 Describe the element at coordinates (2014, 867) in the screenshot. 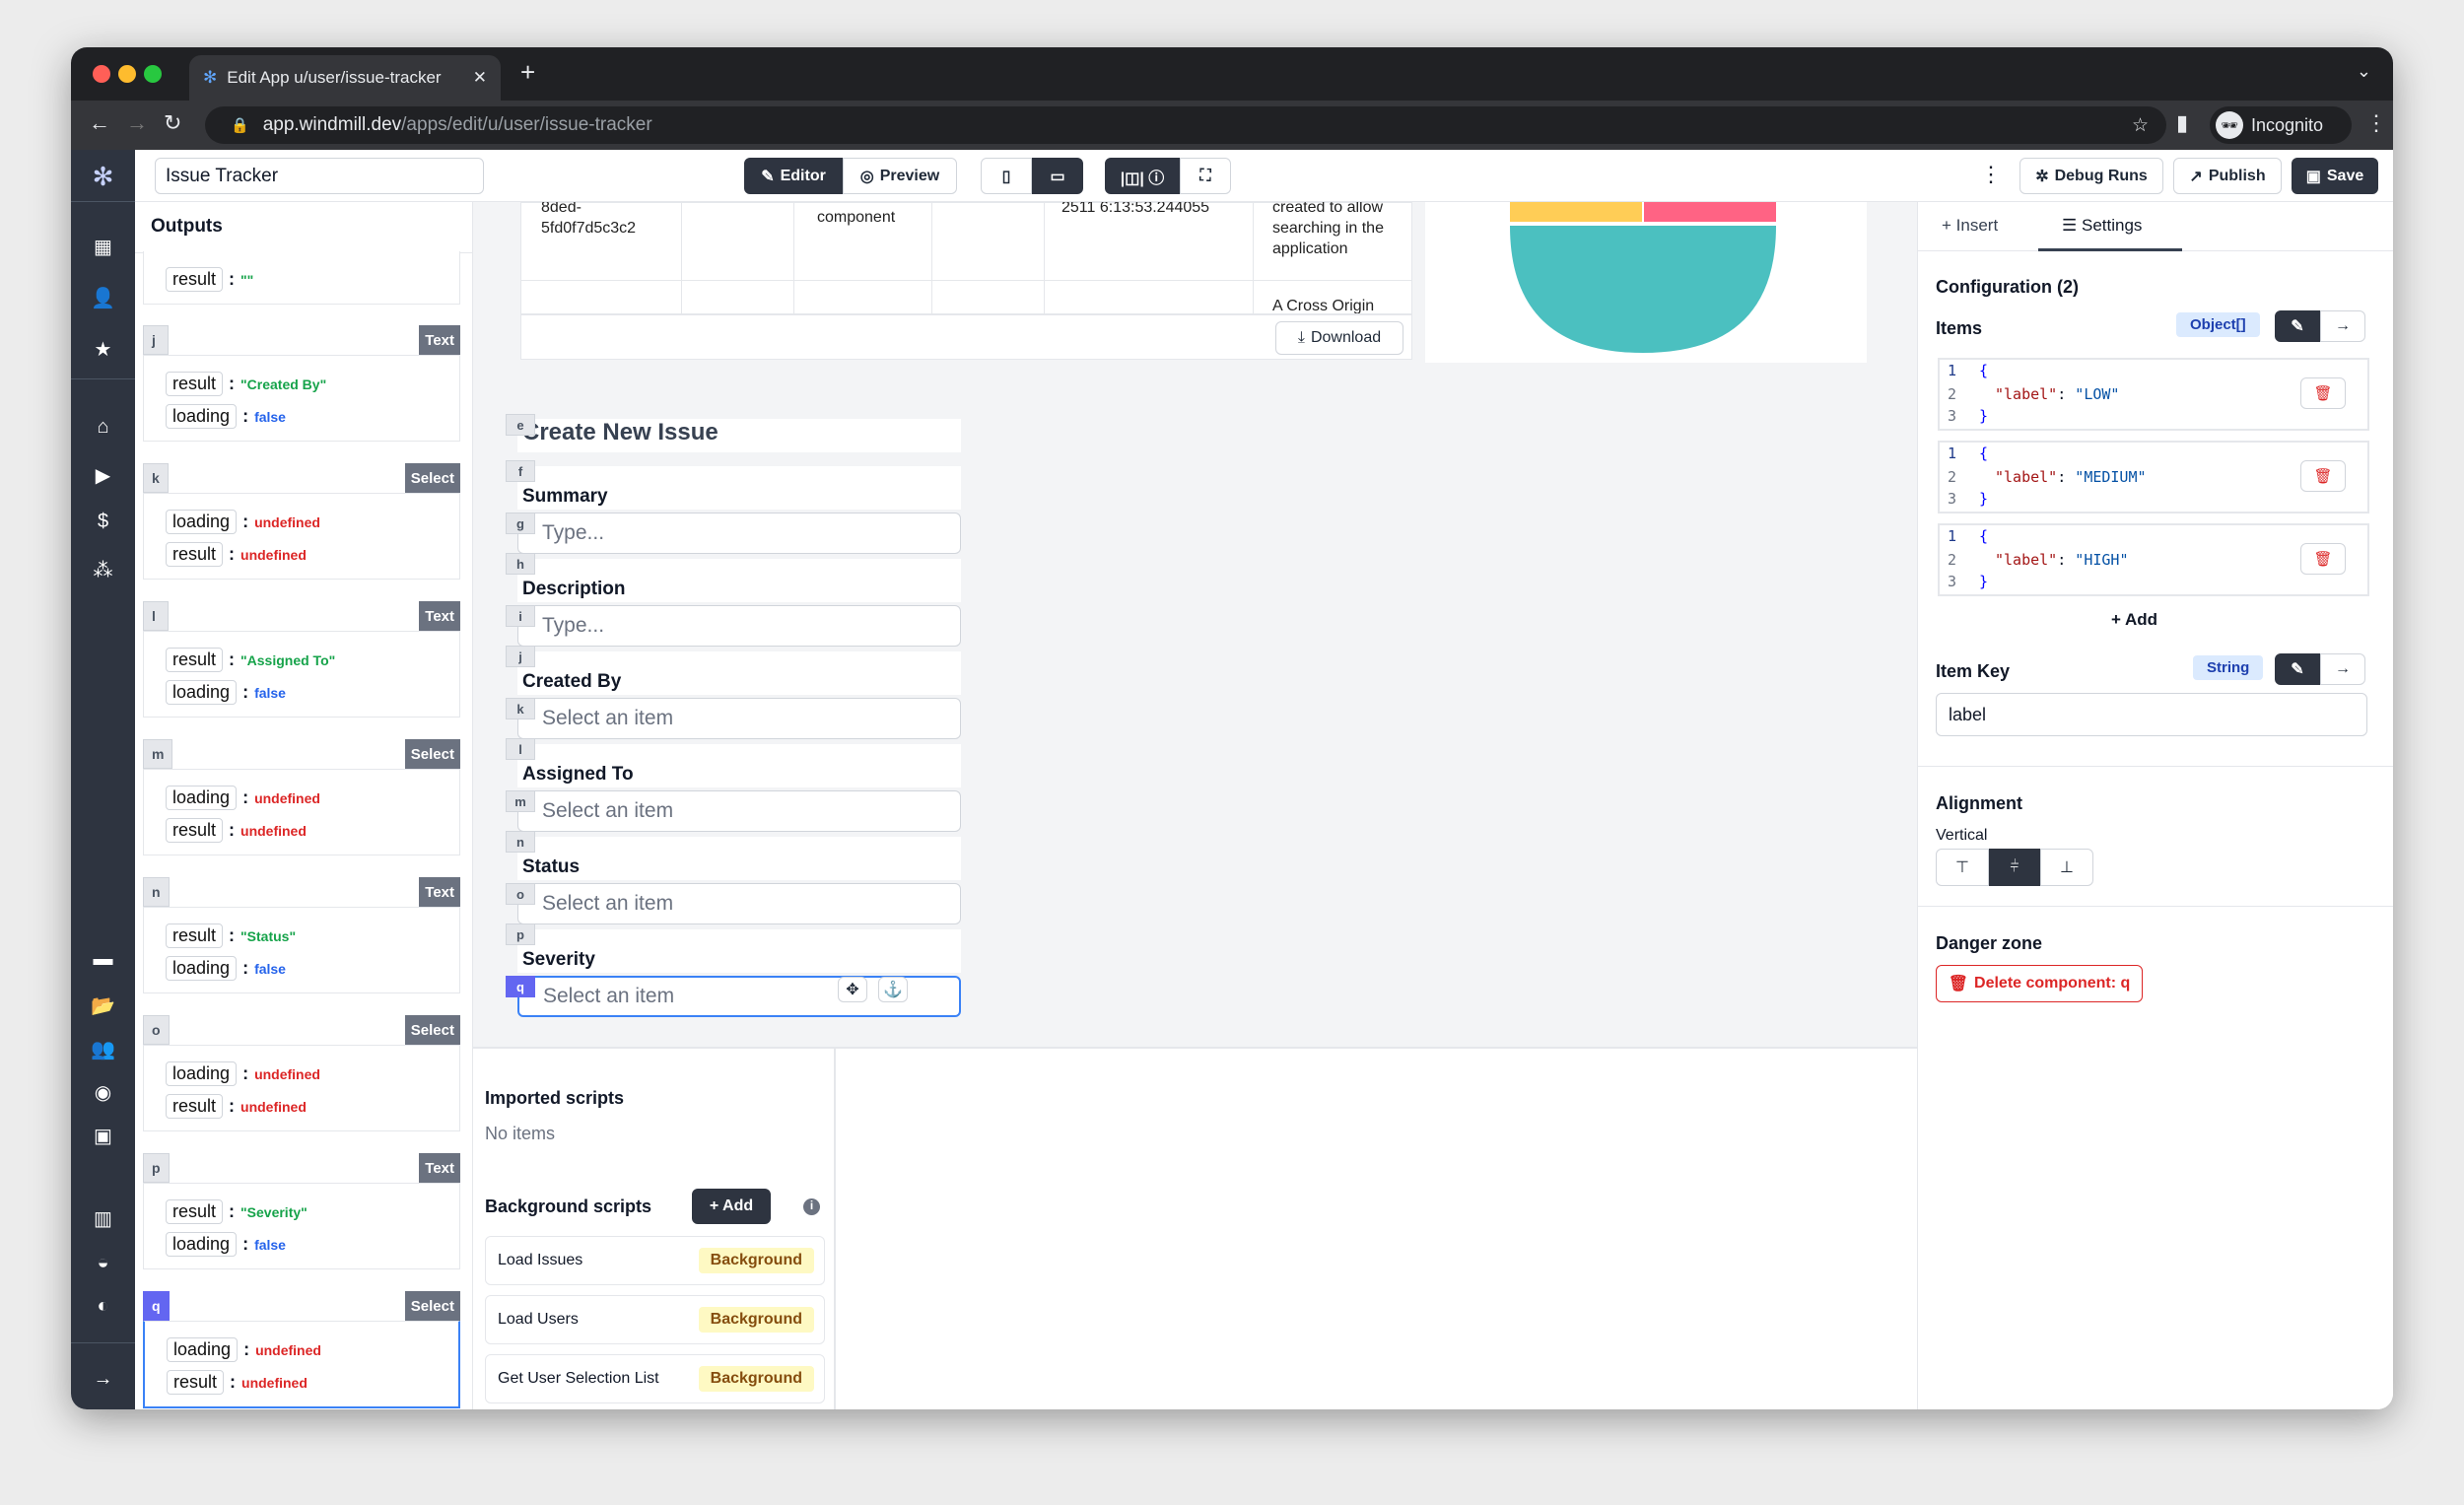

I see `align-center-button: ⫩` at that location.